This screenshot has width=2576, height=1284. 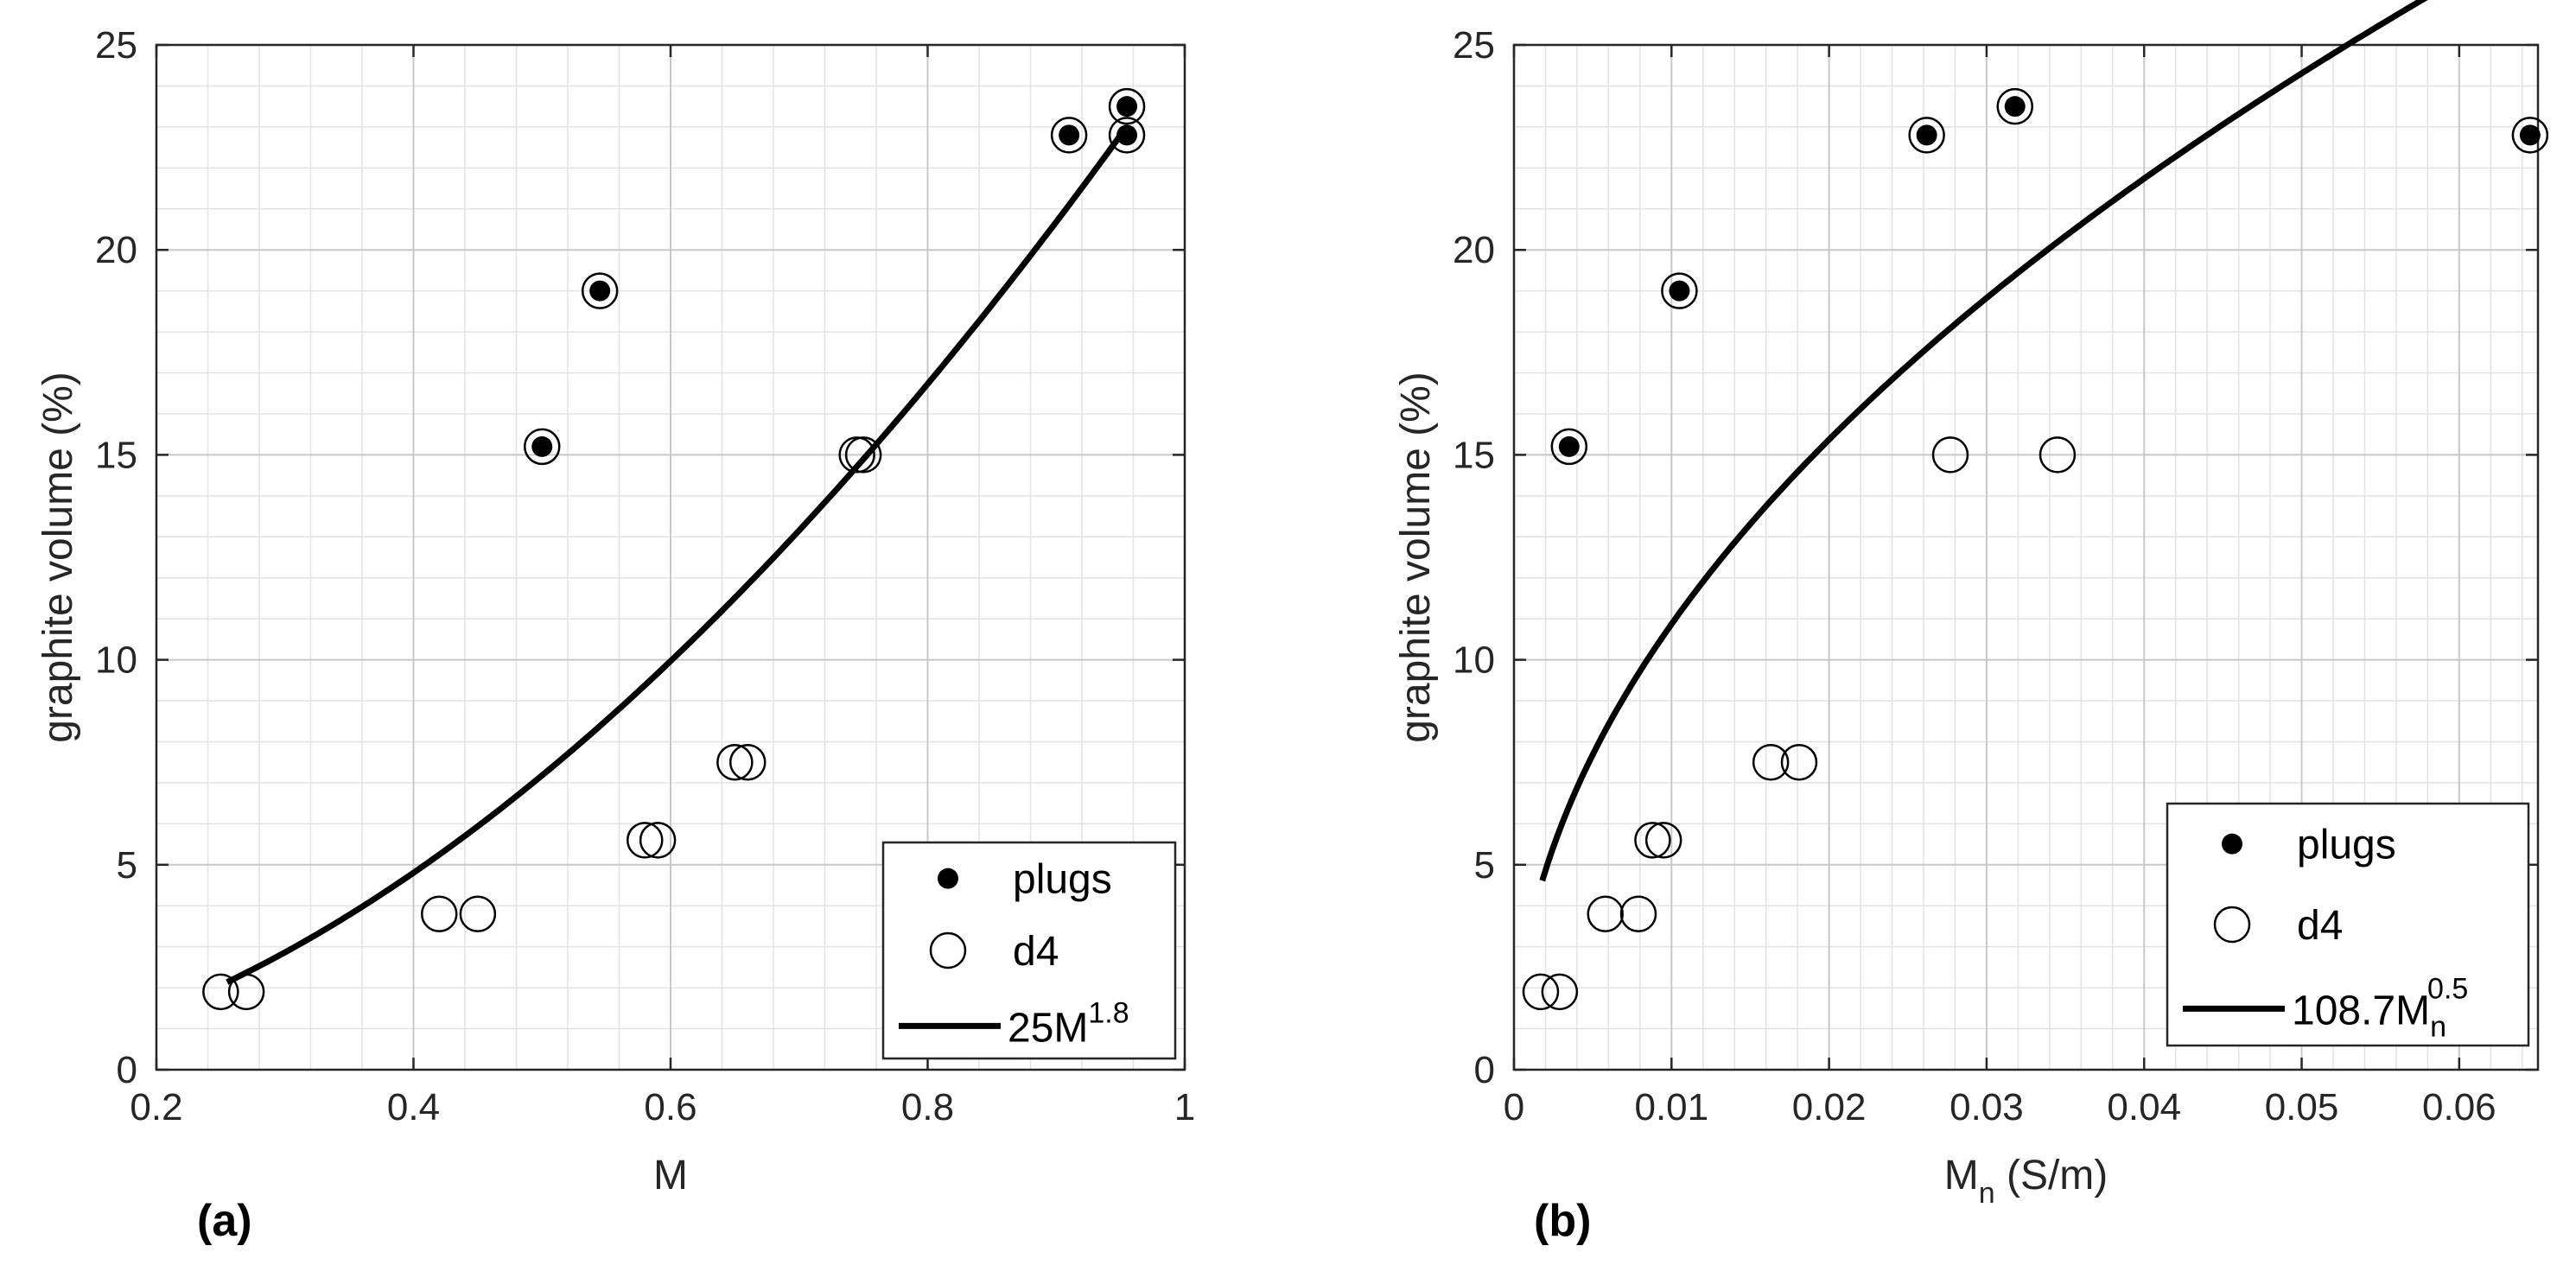 I want to click on x-tick-label: 0.8, so click(x=928, y=1107).